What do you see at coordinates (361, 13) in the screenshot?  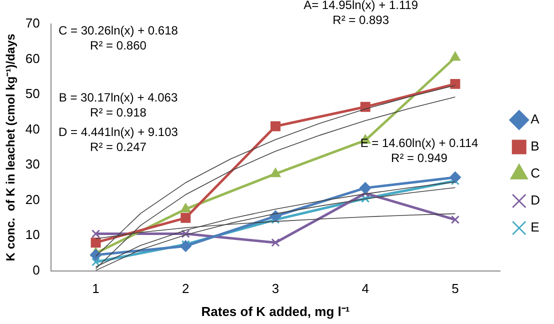 I see `annotation: A= 14.95ln(x) + 1.119 R² = 0.893` at bounding box center [361, 13].